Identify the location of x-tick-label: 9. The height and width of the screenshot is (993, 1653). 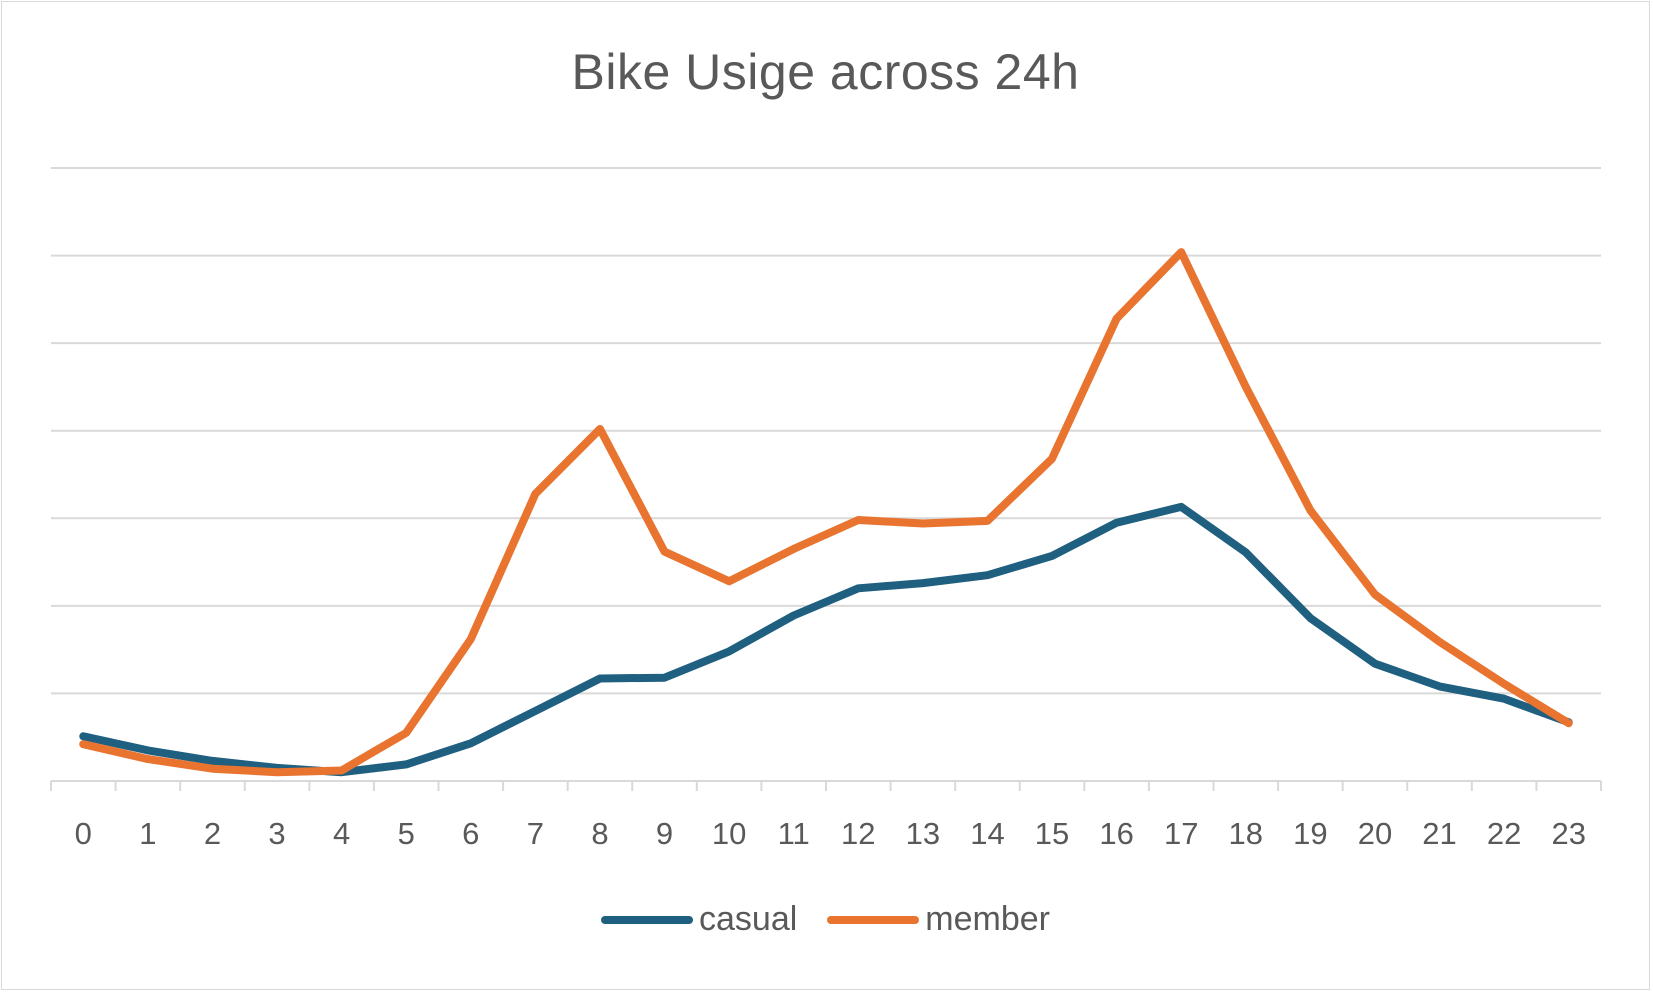
(664, 833).